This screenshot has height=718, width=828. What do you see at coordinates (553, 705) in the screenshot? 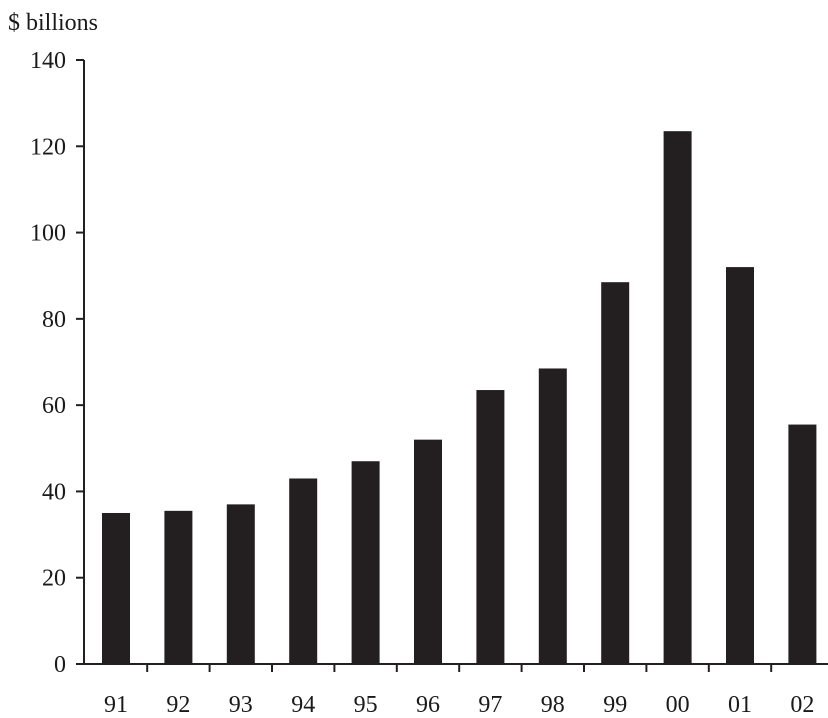
I see `x-tick-label: 98` at bounding box center [553, 705].